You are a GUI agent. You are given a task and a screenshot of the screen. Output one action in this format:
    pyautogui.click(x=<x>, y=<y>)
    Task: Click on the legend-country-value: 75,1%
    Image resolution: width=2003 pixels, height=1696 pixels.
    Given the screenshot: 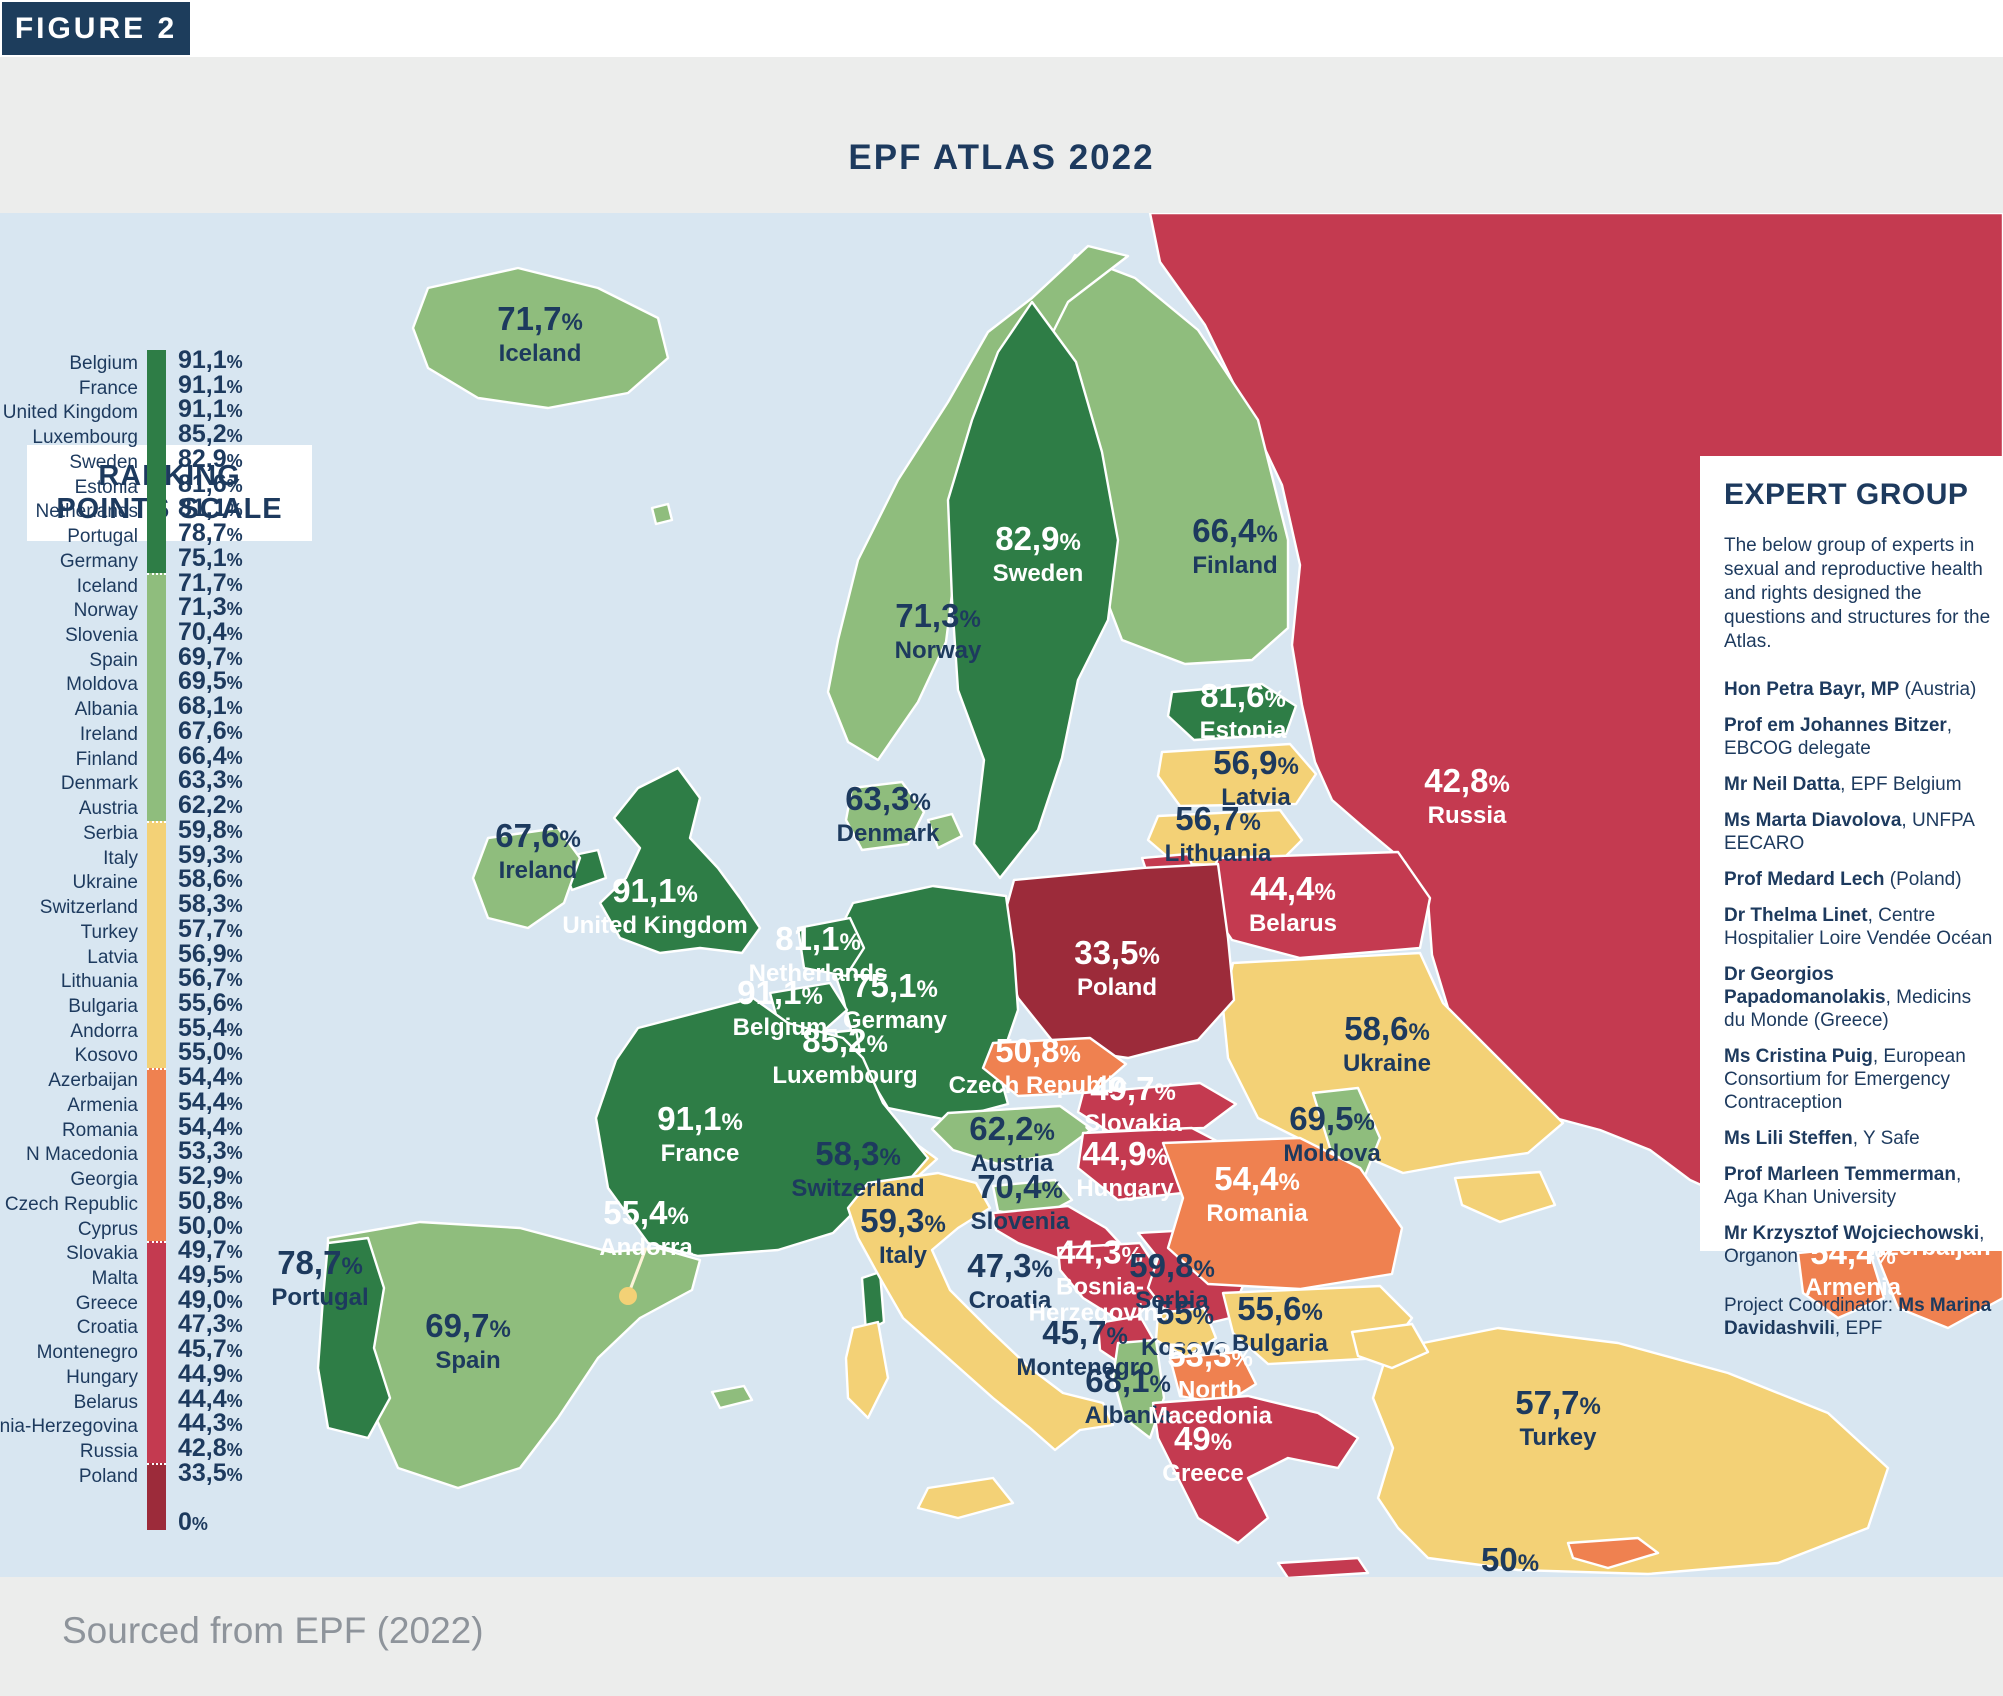 What is the action you would take?
    pyautogui.click(x=210, y=557)
    